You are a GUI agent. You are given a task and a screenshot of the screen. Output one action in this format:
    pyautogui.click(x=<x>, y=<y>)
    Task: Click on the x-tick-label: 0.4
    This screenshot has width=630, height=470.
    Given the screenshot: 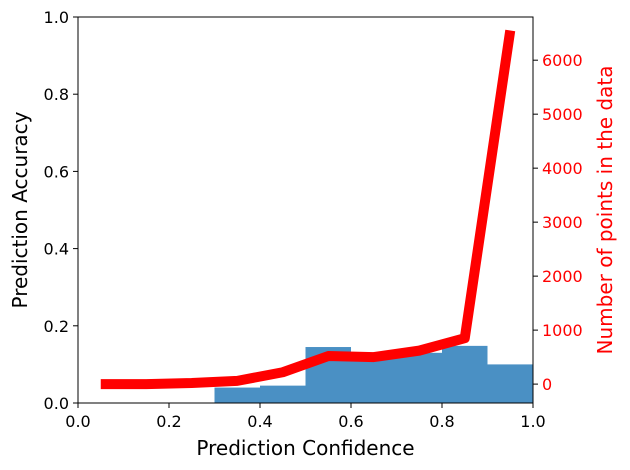 What is the action you would take?
    pyautogui.click(x=259, y=421)
    